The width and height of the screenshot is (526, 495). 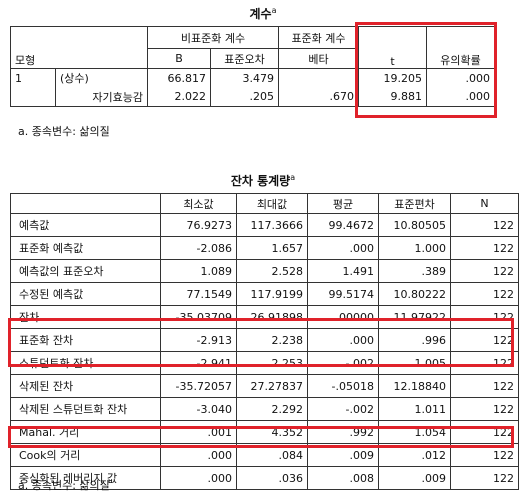 I want to click on cell-label: 표준화 예측값, so click(x=85, y=248).